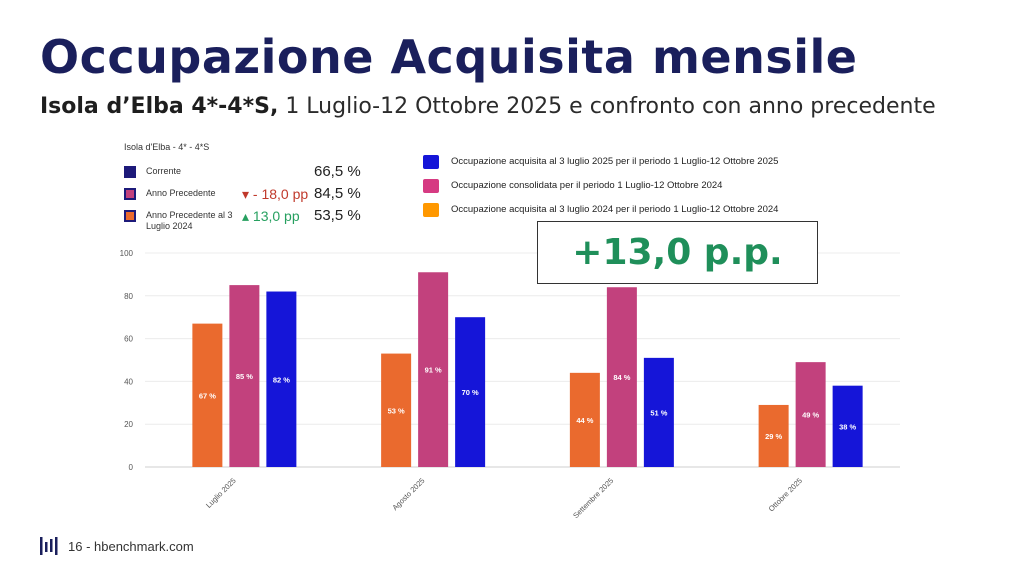  What do you see at coordinates (127, 253) in the screenshot?
I see `y-tick-label: 100` at bounding box center [127, 253].